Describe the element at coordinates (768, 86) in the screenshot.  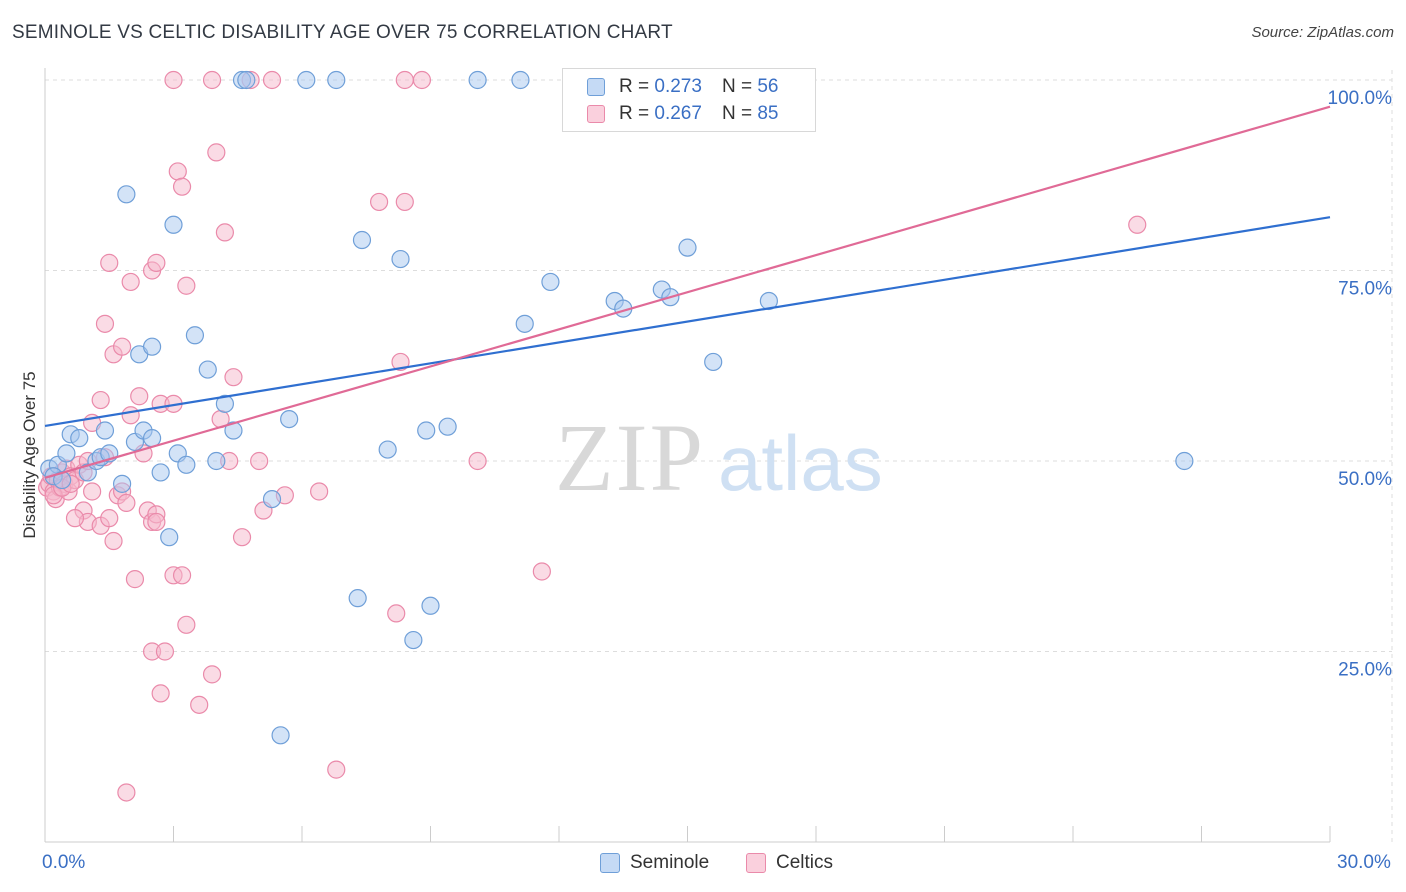
I see `legend-n-value: 56` at that location.